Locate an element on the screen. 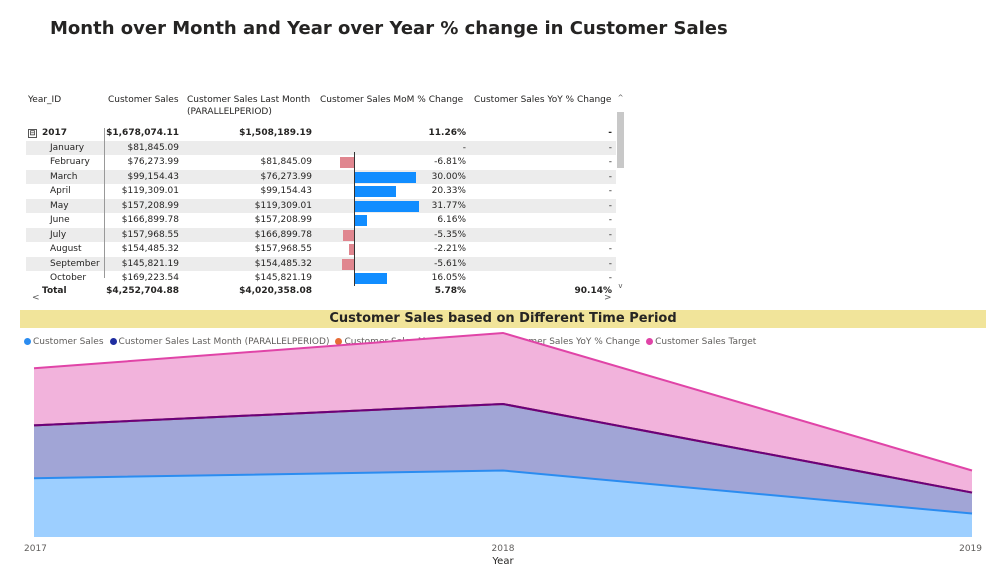  cell-mom-change: - is located at coordinates (464, 147).